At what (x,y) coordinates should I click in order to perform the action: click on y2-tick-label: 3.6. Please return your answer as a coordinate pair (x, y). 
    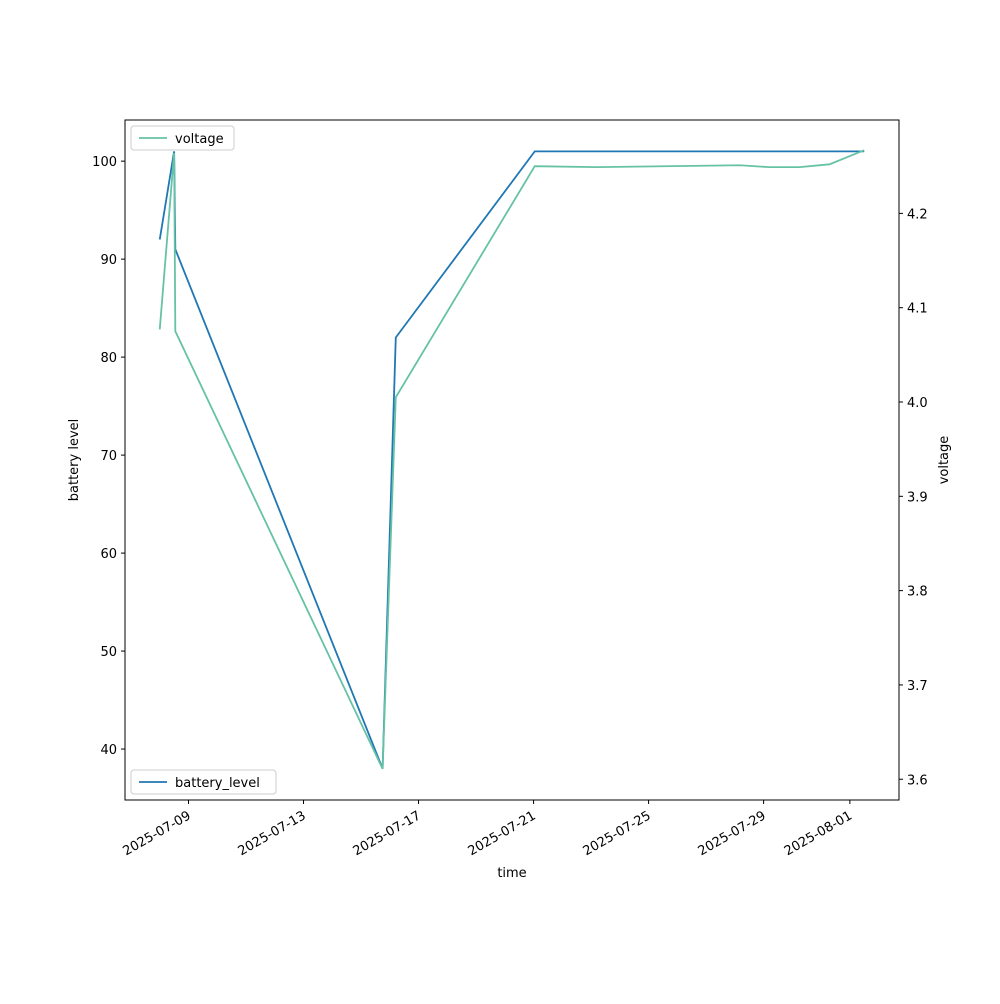
    Looking at the image, I should click on (917, 780).